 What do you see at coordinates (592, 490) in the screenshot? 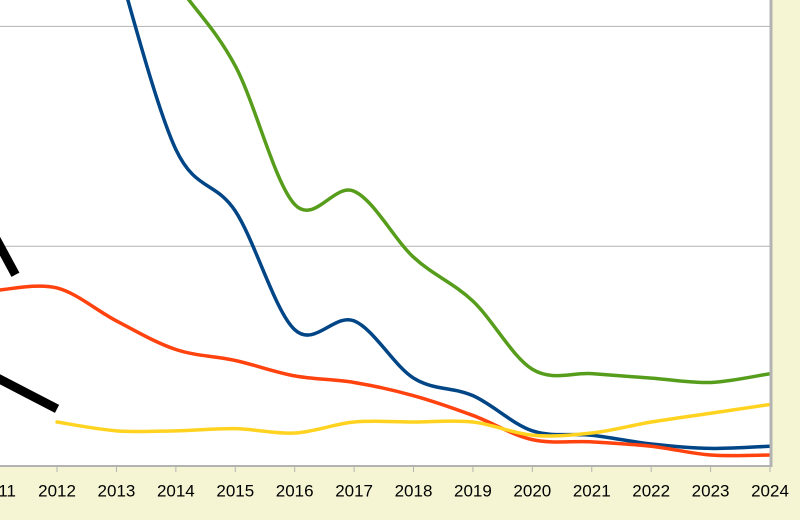
I see `x-tick-label: 2021` at bounding box center [592, 490].